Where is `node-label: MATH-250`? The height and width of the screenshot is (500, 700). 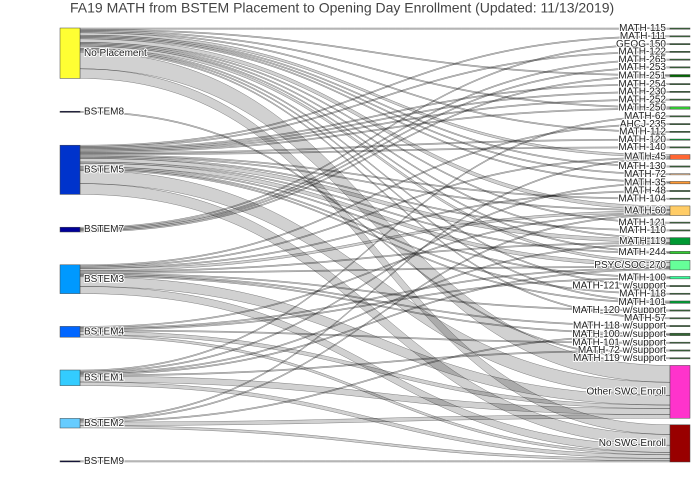 node-label: MATH-250 is located at coordinates (642, 108).